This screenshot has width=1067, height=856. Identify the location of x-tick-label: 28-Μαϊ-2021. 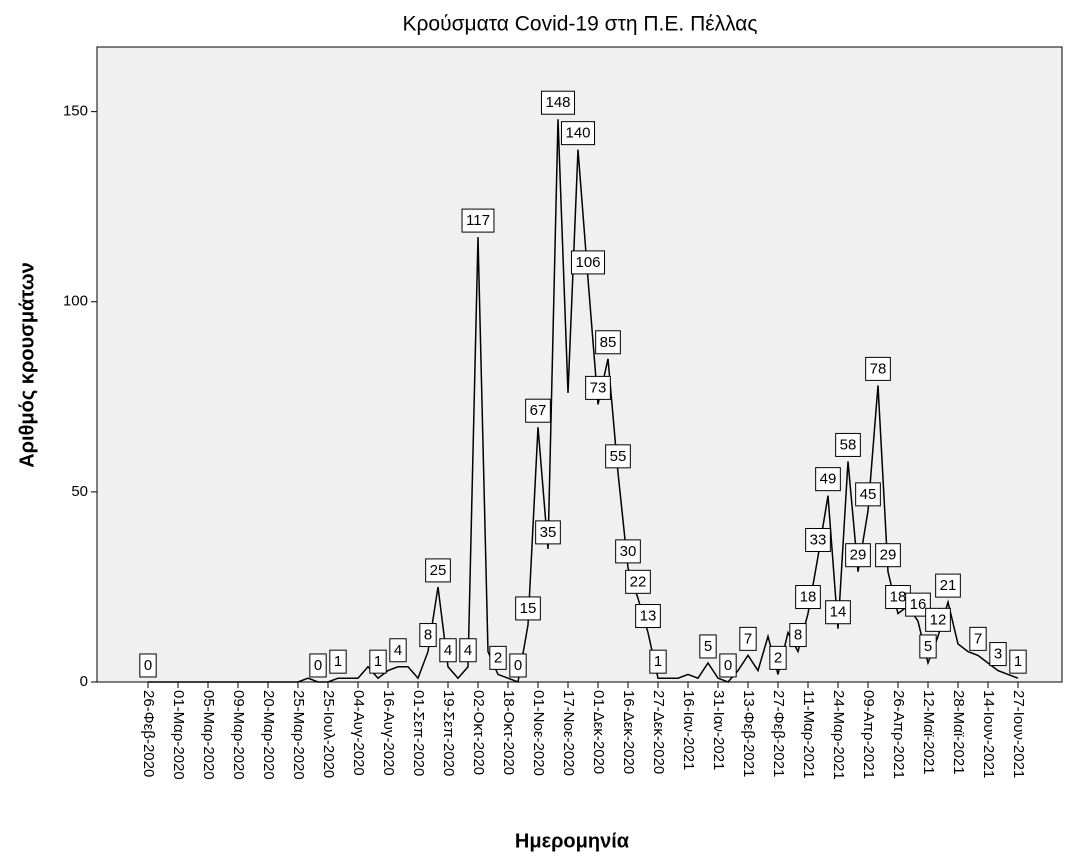
(958, 732).